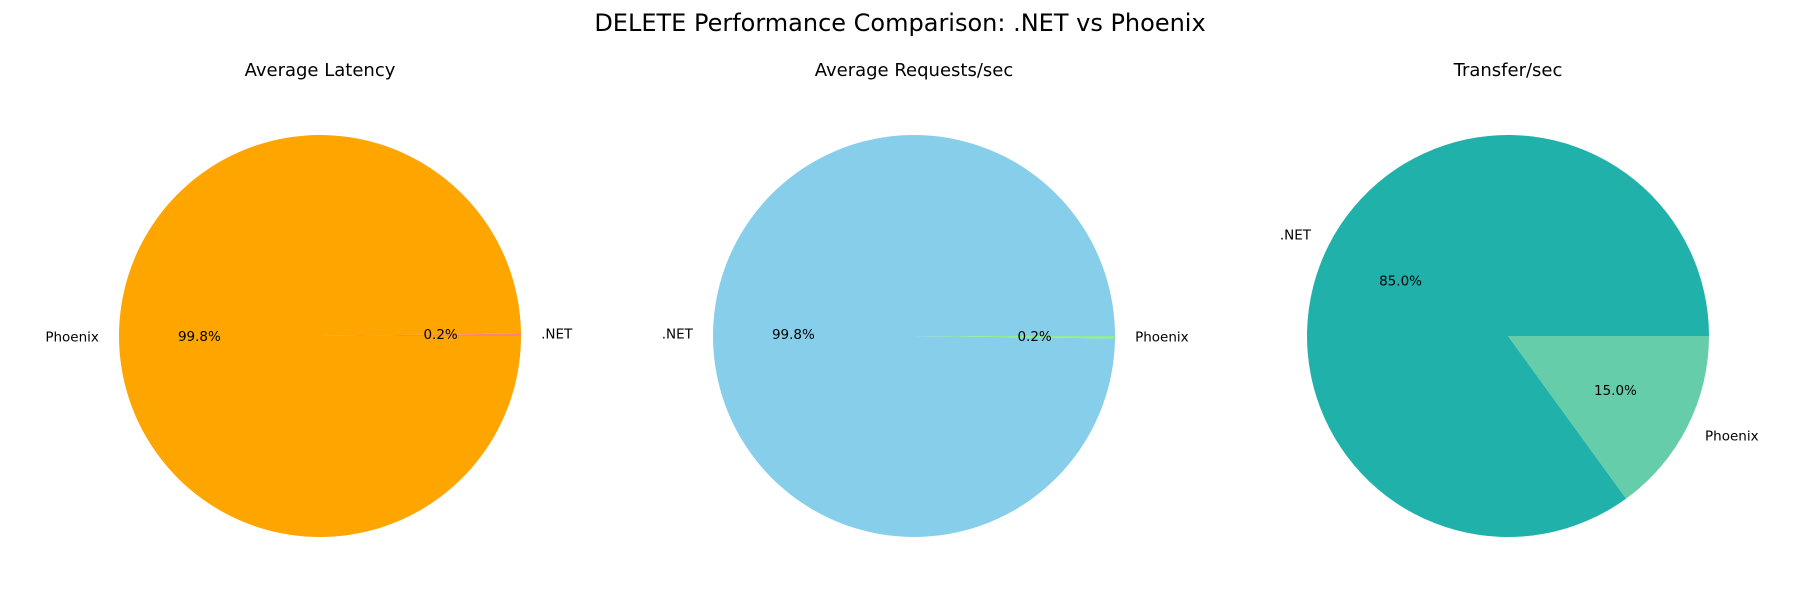  What do you see at coordinates (1162, 337) in the screenshot?
I see `pie-label-average-requests-sec-phoenix: Phoenix` at bounding box center [1162, 337].